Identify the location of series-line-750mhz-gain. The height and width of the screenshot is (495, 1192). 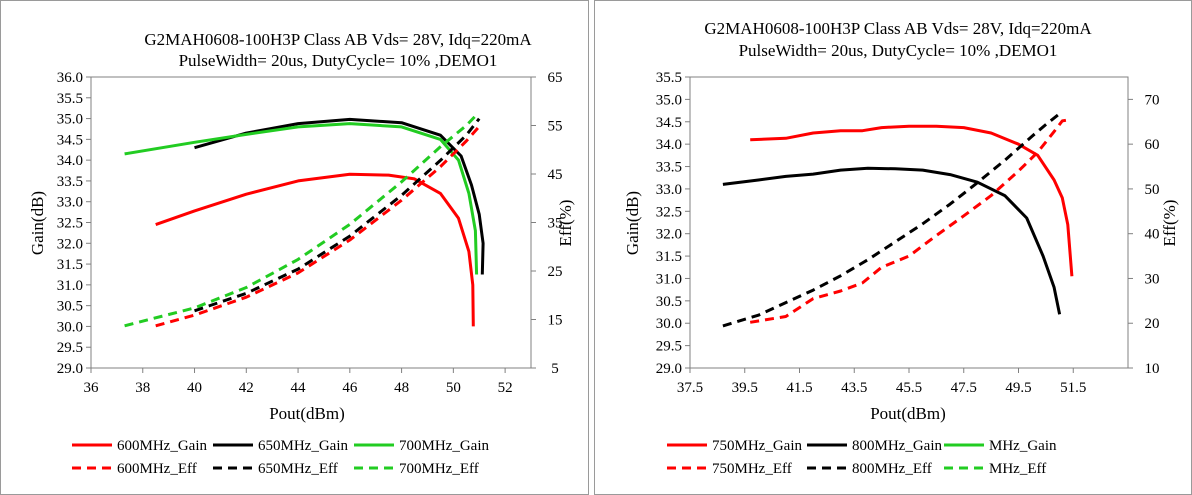
(912, 200).